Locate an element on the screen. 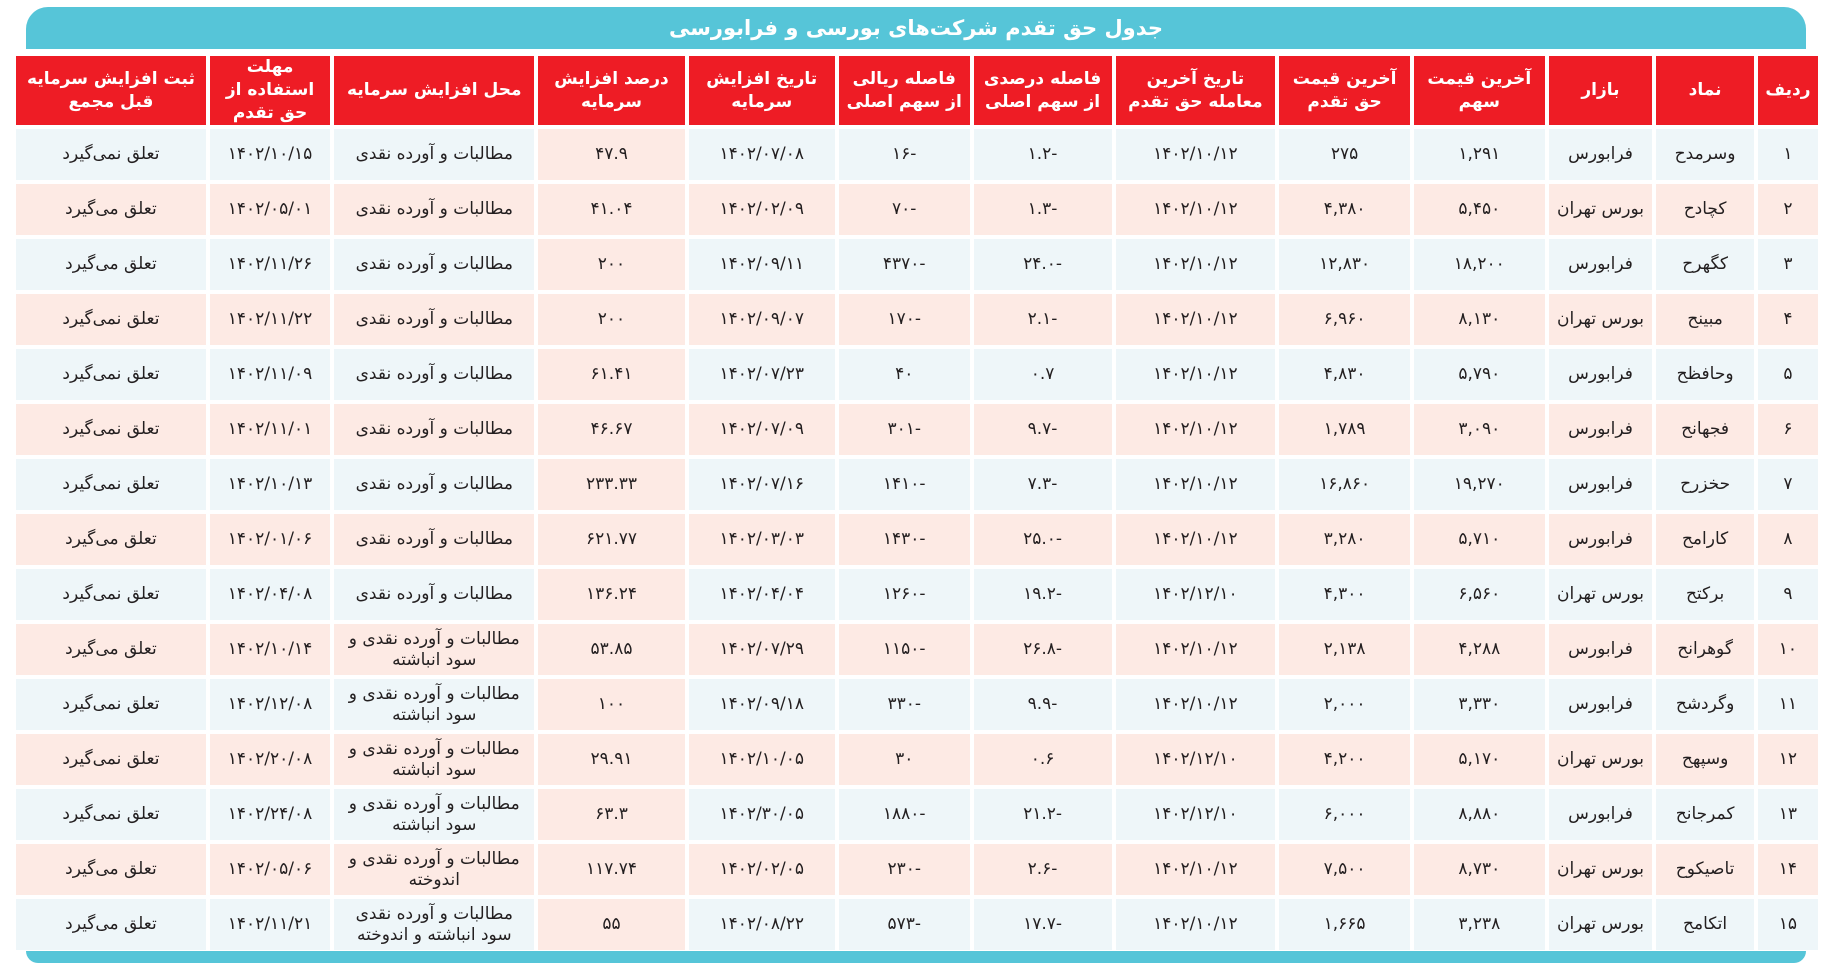  stock-price-cell: ۱,۲۹۱ is located at coordinates (1479, 154).